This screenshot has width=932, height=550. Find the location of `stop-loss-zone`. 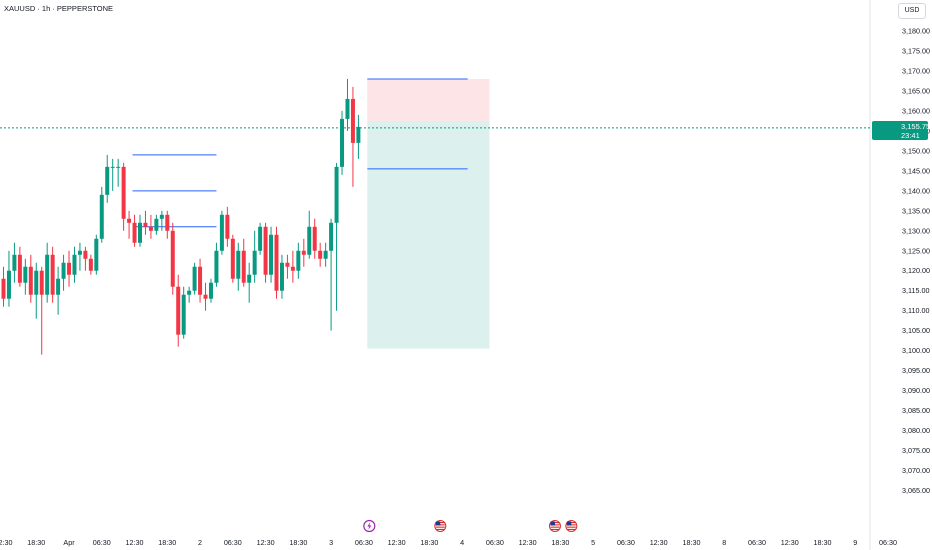

stop-loss-zone is located at coordinates (428, 99).